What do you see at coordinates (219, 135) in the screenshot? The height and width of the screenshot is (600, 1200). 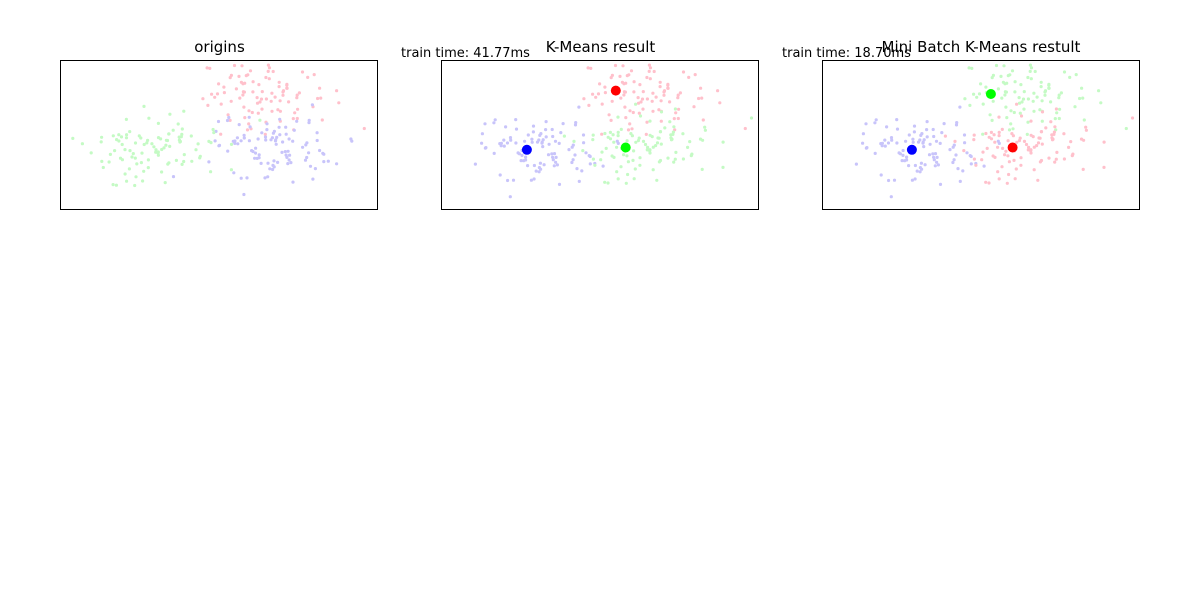 I see `axes-frame-origins` at bounding box center [219, 135].